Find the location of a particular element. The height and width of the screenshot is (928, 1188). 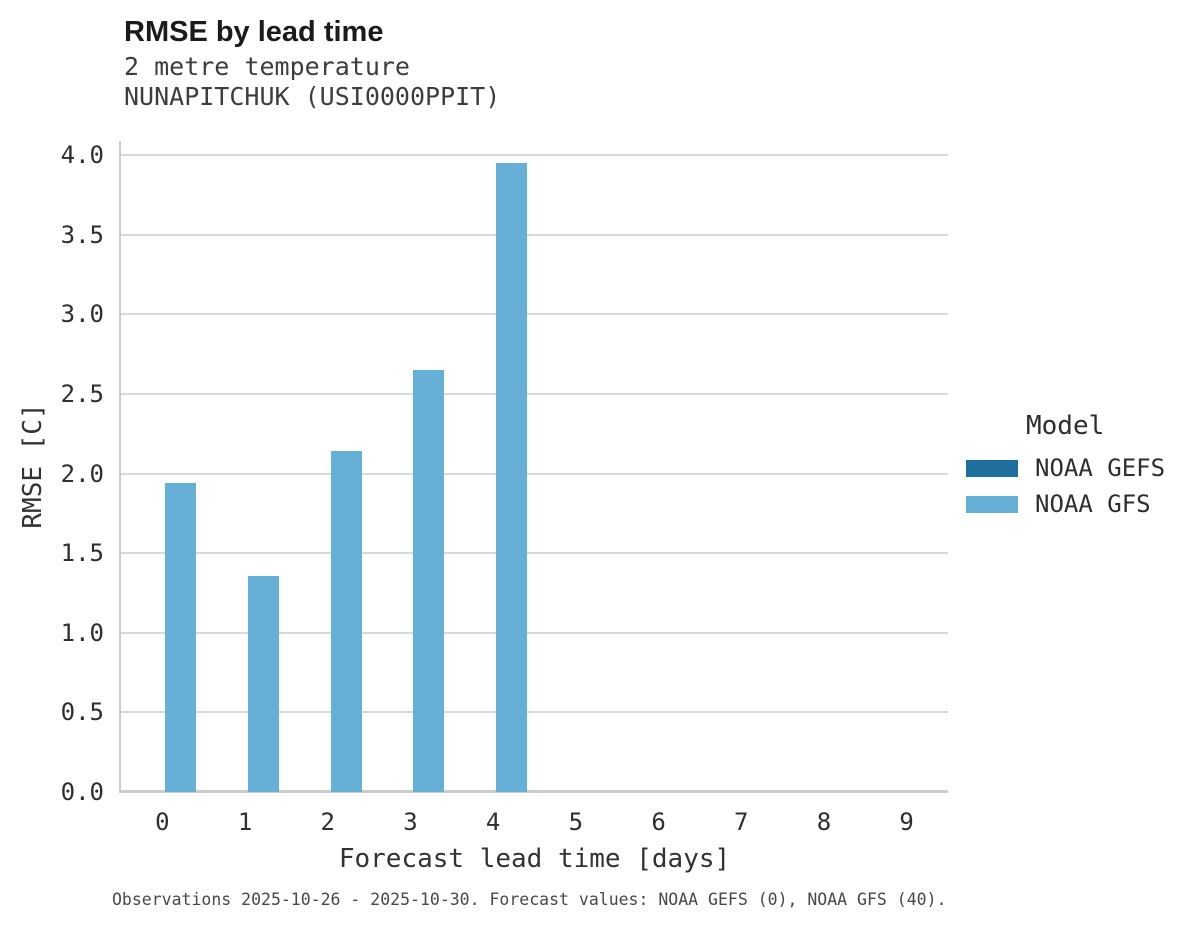

x-tick-label-2: 2 is located at coordinates (327, 822).